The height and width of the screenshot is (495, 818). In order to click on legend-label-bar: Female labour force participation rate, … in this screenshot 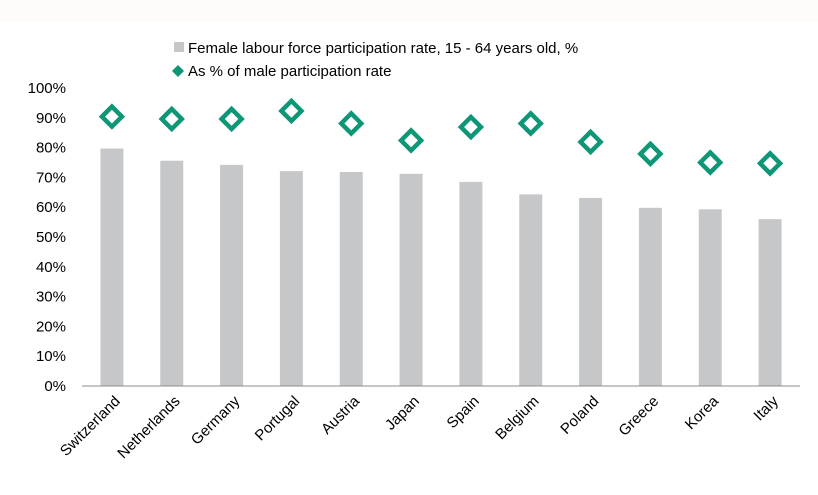, I will do `click(383, 48)`.